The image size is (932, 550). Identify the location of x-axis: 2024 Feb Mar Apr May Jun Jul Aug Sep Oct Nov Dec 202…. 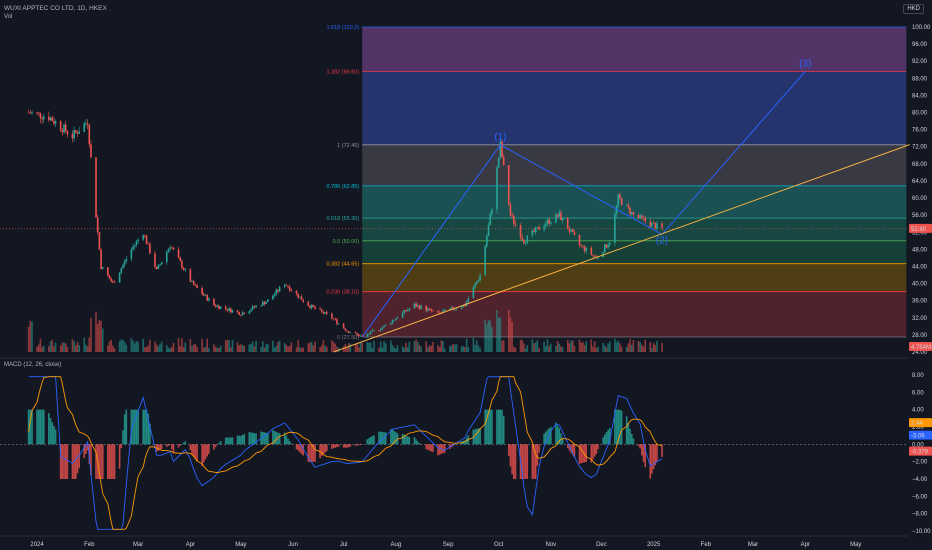
(445, 545).